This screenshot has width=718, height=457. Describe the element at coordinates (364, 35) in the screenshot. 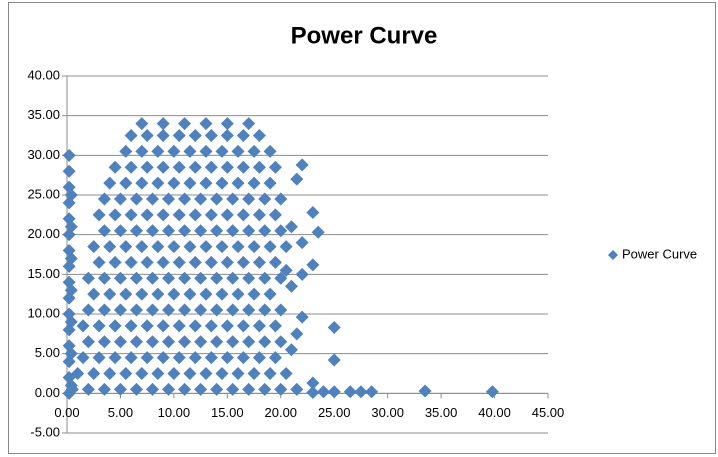

I see `chart-title: Power Curve` at that location.